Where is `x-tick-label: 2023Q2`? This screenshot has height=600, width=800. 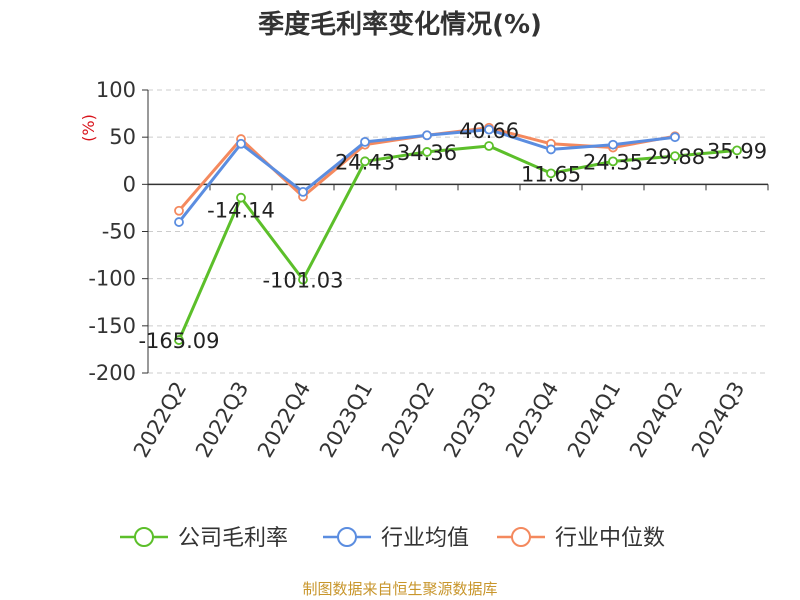
x-tick-label: 2023Q2 is located at coordinates (408, 420).